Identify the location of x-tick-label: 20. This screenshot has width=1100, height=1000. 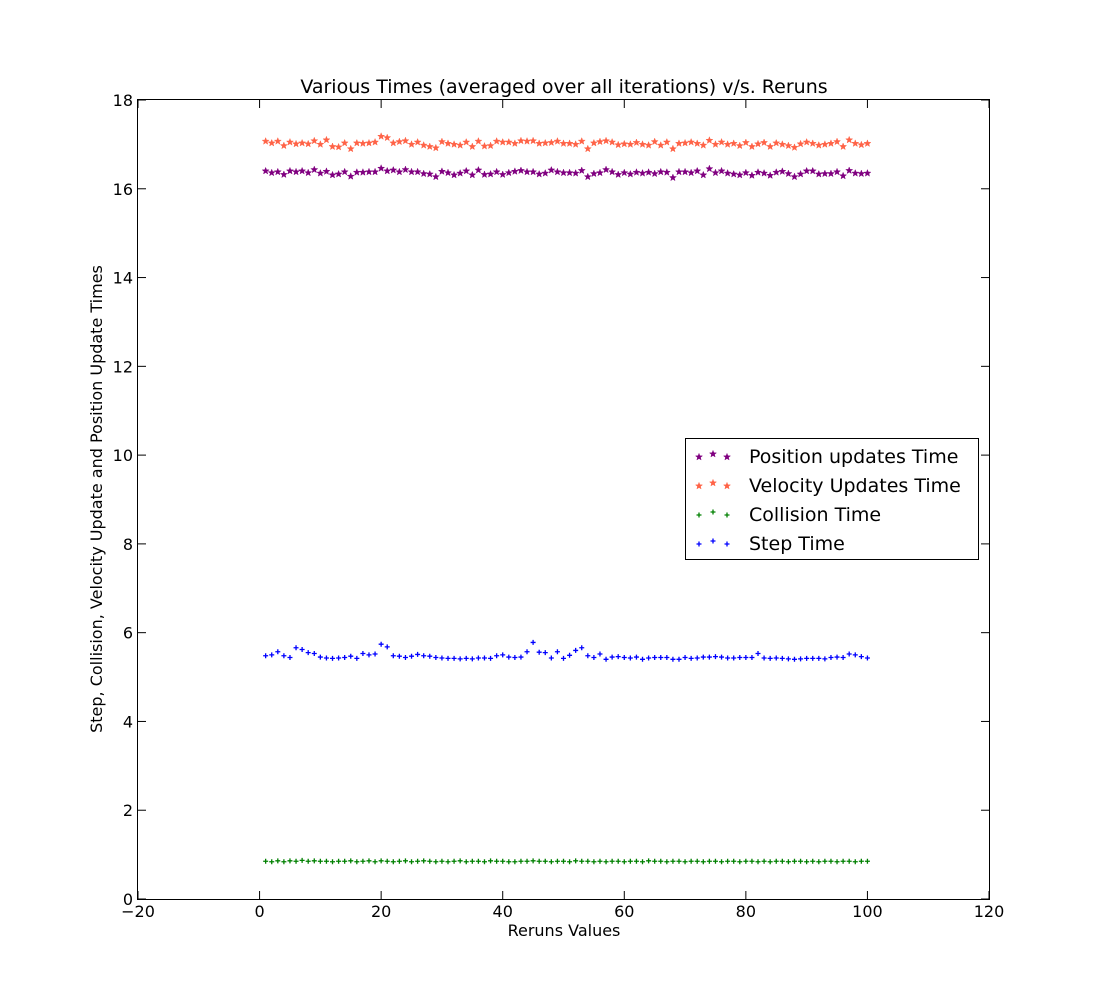
(381, 911).